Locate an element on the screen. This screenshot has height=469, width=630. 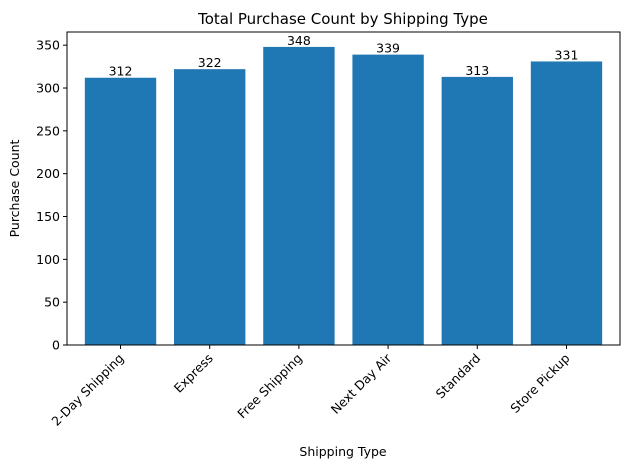
x-tick-label-1: Express is located at coordinates (193, 373).